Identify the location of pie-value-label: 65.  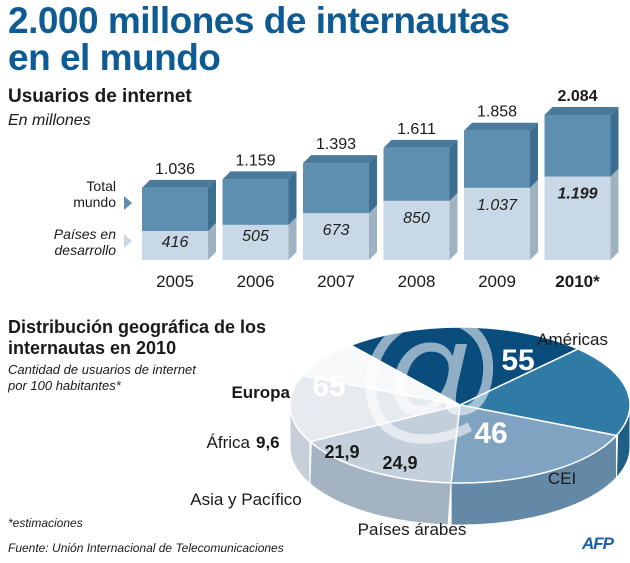
(328, 386).